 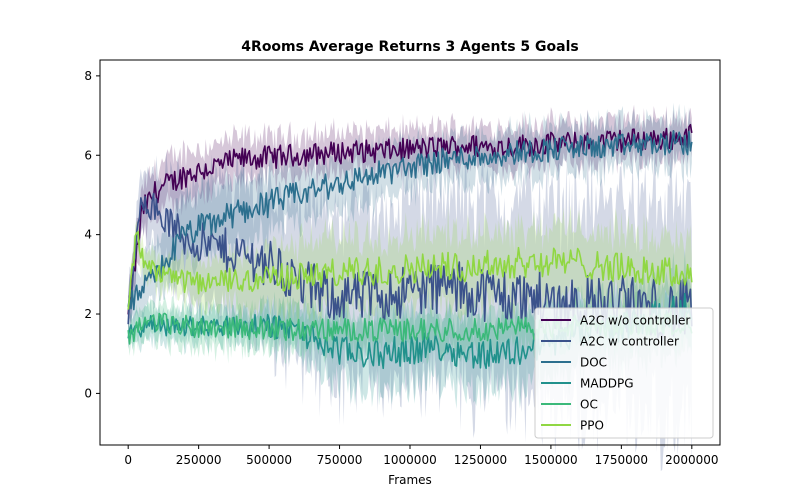 What do you see at coordinates (269, 460) in the screenshot?
I see `x-tick-label: 500000` at bounding box center [269, 460].